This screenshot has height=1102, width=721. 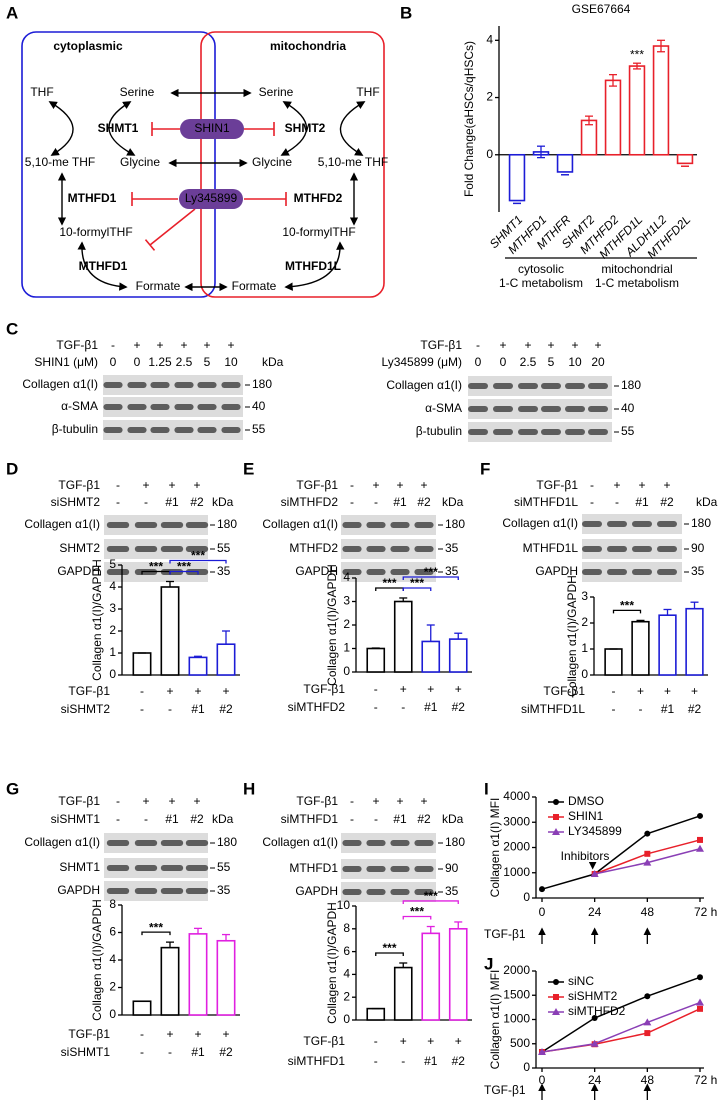 What do you see at coordinates (516, 796) in the screenshot?
I see `y-tick-label: 4000` at bounding box center [516, 796].